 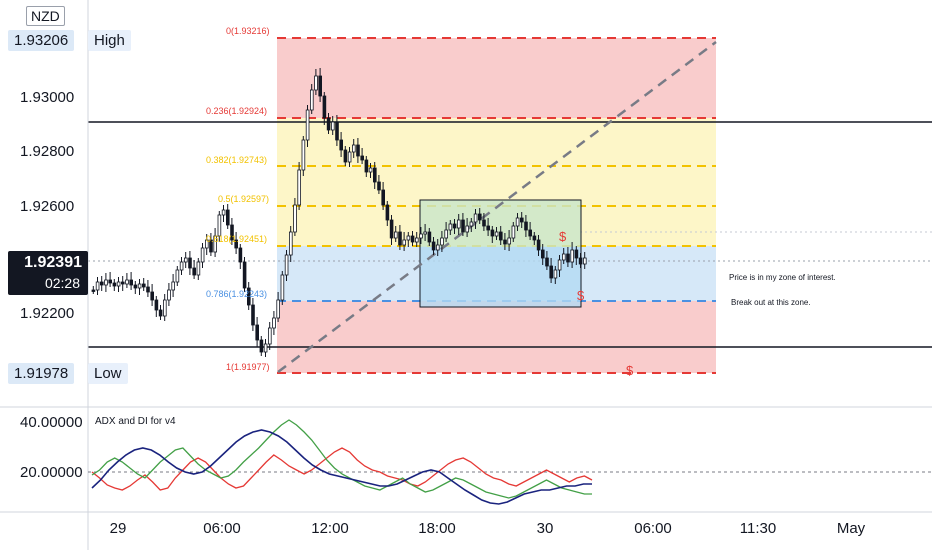 I want to click on dollar-marker-3: $, so click(x=630, y=370).